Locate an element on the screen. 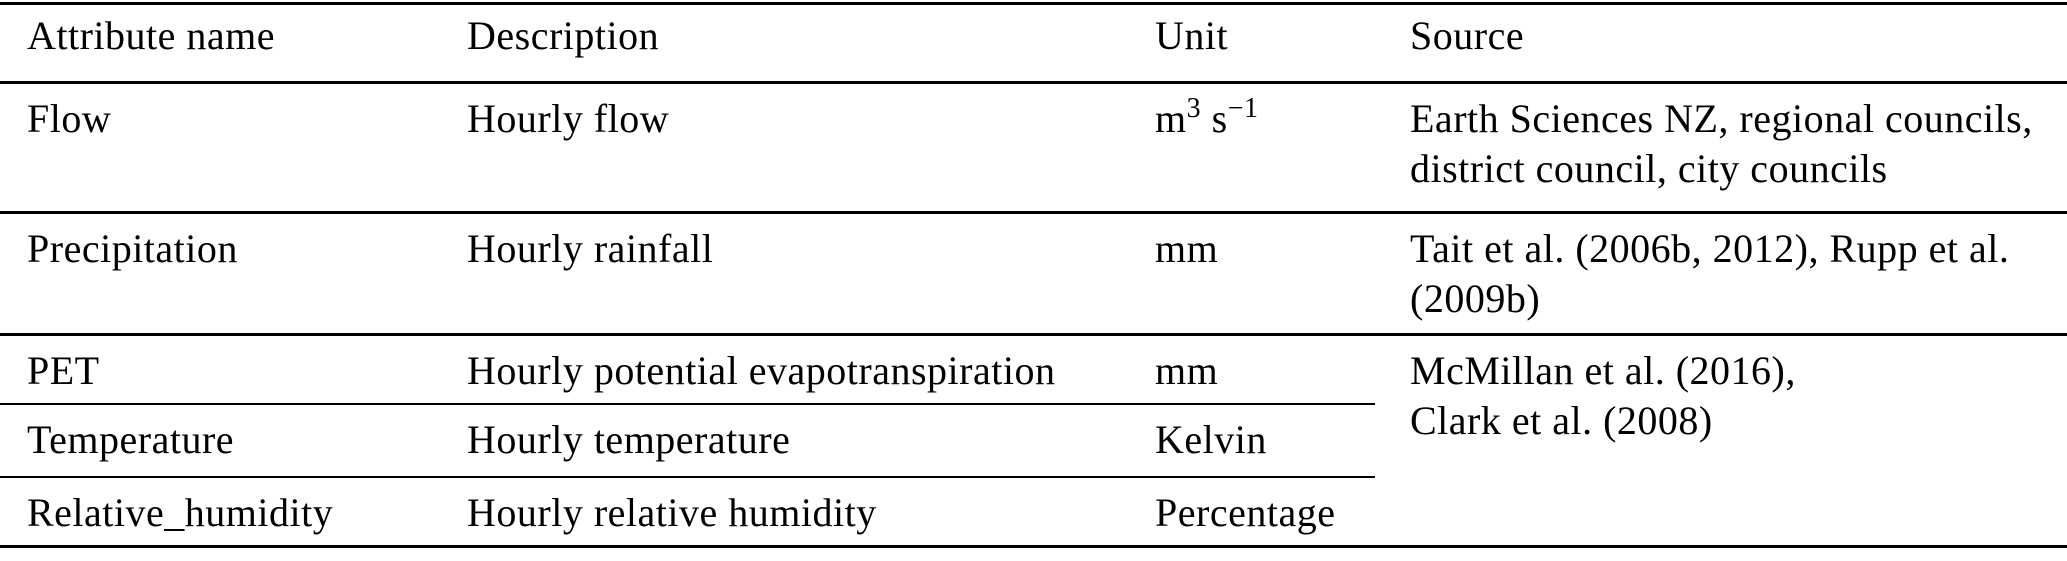 This screenshot has height=561, width=2067. table-row-temperature: Temperature Hourly temperature Kelvin is located at coordinates (1033, 440).